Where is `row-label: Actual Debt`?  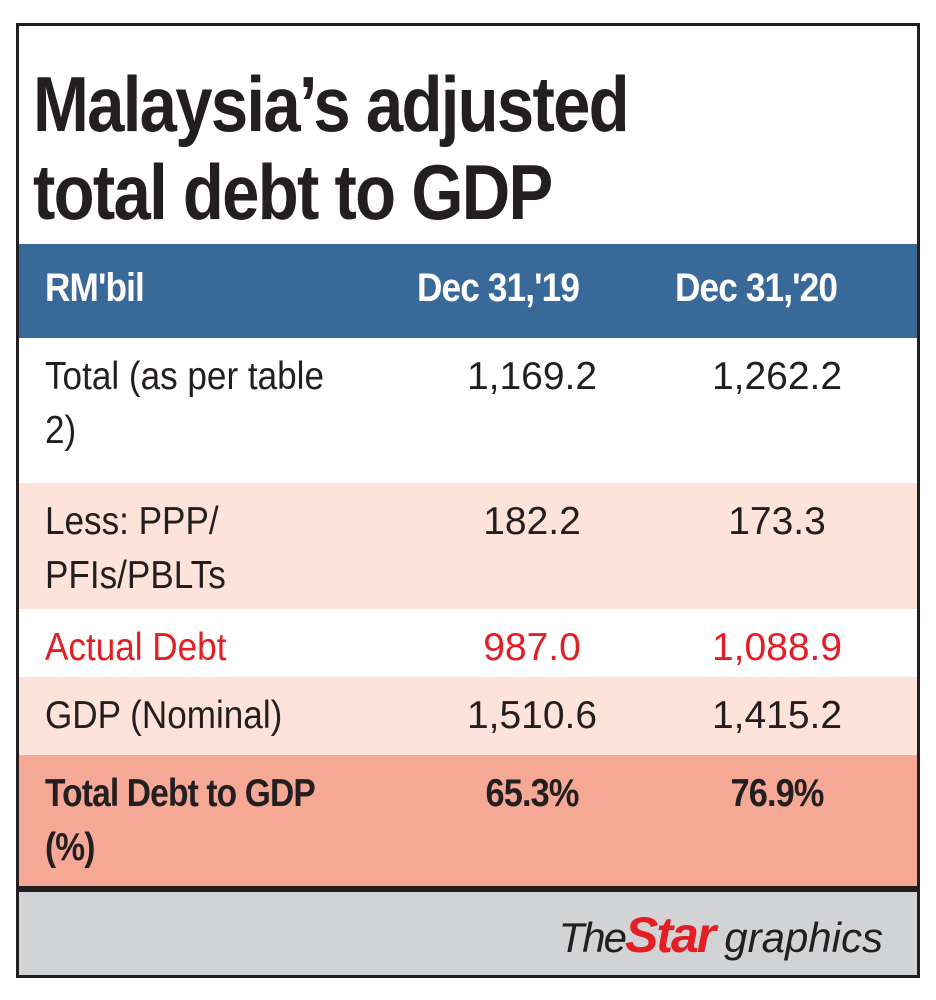 row-label: Actual Debt is located at coordinates (136, 647).